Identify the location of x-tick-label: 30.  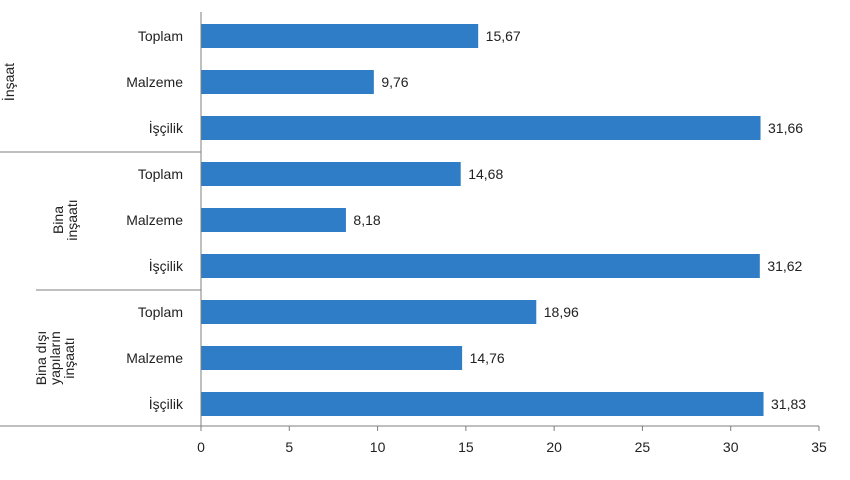
(731, 447).